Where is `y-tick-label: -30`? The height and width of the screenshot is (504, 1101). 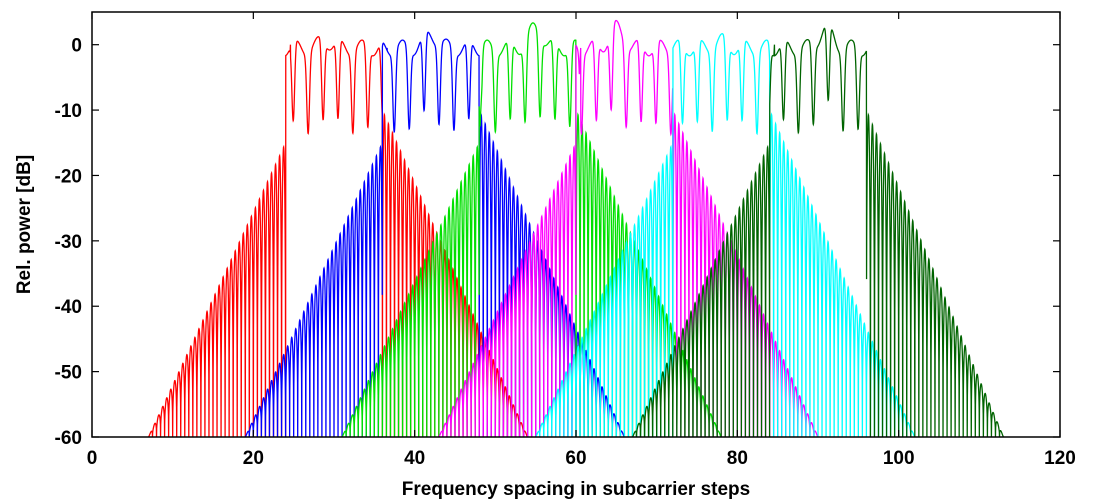 y-tick-label: -30 is located at coordinates (68, 242).